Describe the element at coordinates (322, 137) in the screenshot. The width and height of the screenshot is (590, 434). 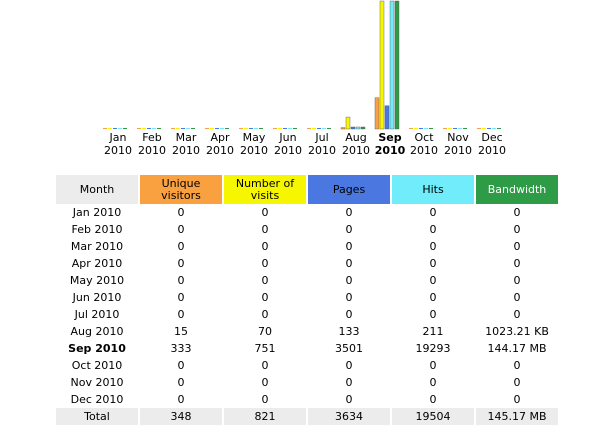
I see `chart-month-name: Jul` at that location.